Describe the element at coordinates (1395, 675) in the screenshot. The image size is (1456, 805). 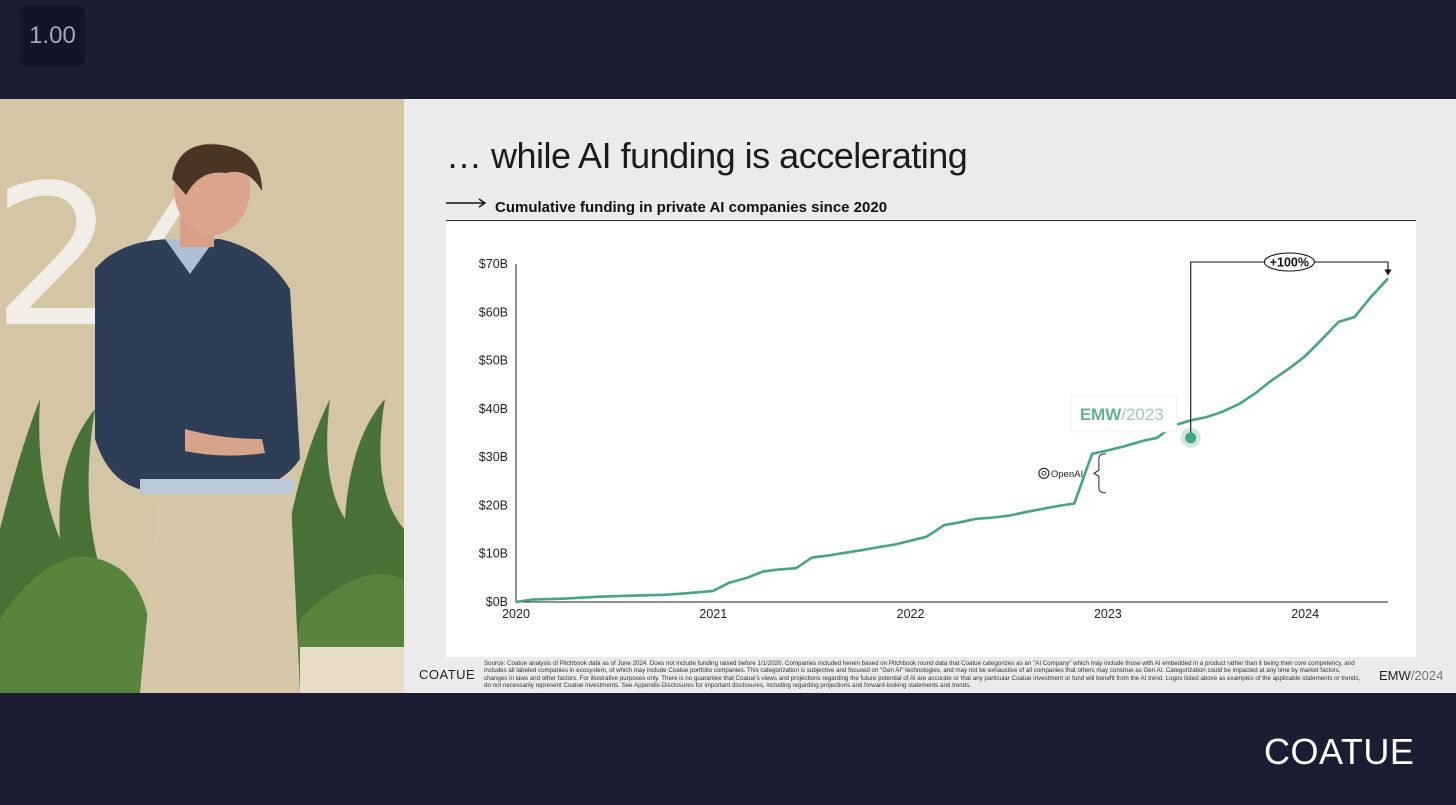
I see `footer-event-brand: EMW` at that location.